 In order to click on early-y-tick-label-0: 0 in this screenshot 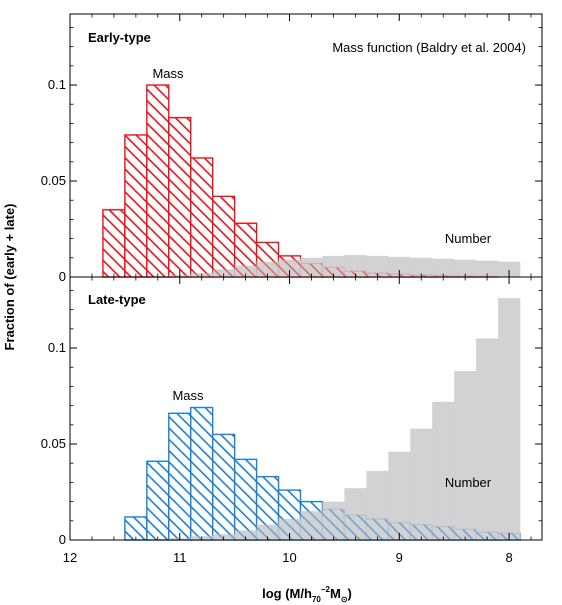, I will do `click(62, 276)`.